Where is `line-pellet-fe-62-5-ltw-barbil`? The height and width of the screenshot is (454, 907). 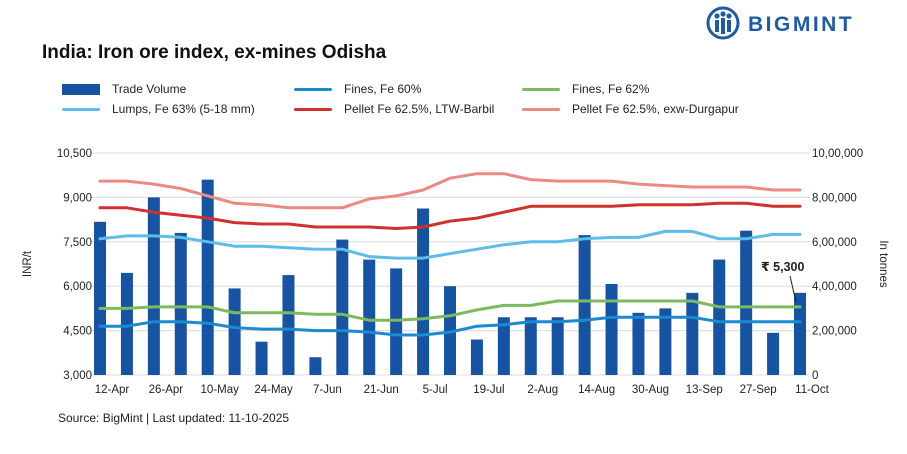 line-pellet-fe-62-5-ltw-barbil is located at coordinates (450, 215).